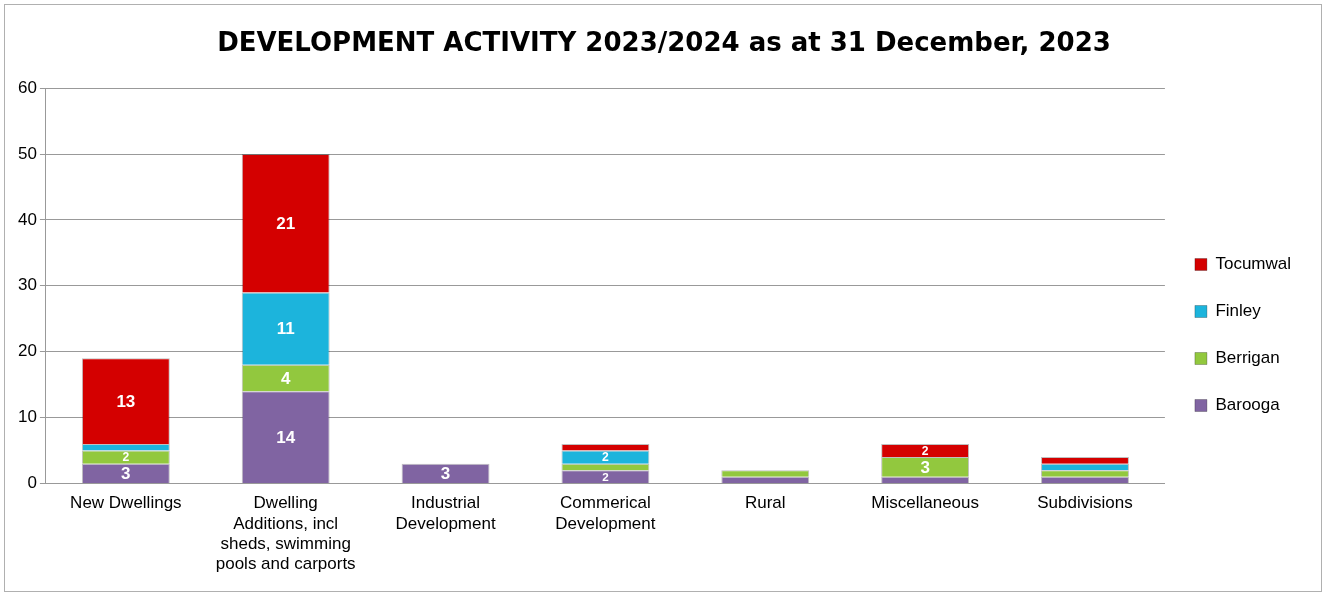 This screenshot has height=595, width=1328. I want to click on legend-label: Barooga, so click(1248, 405).